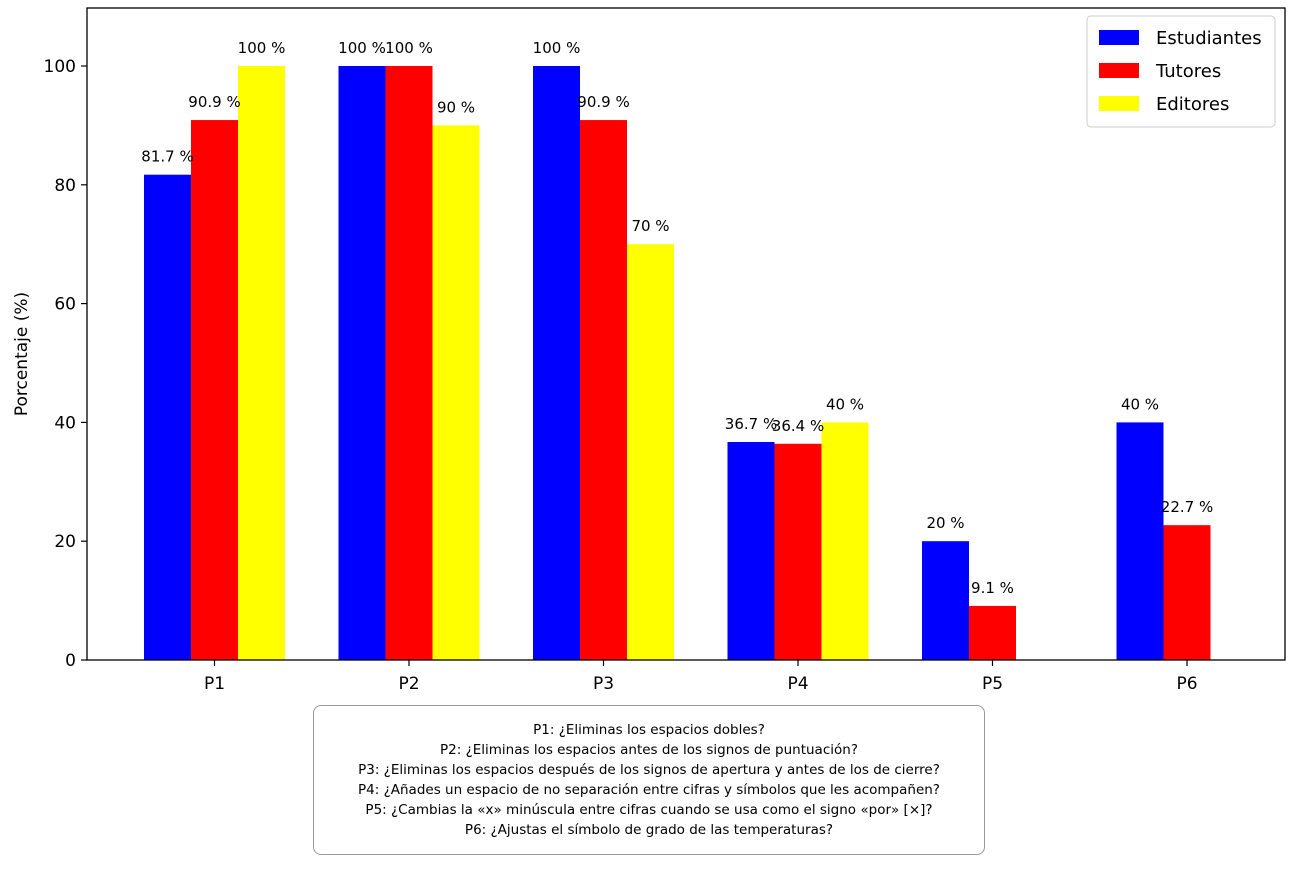 The image size is (1301, 895). Describe the element at coordinates (1119, 37) in the screenshot. I see `legend-swatch-estudiantes` at that location.